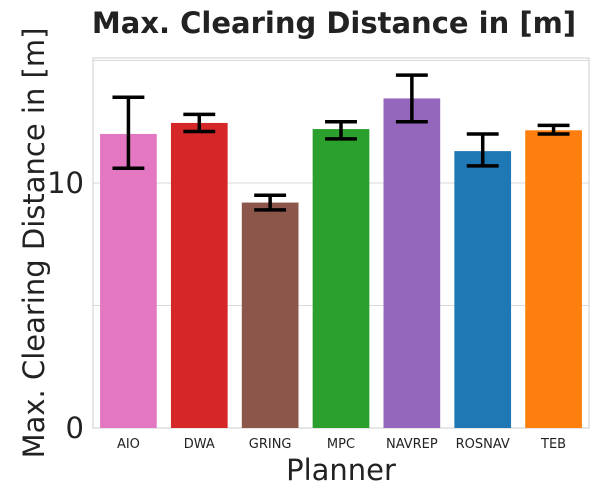  Describe the element at coordinates (75, 428) in the screenshot. I see `y-tick-label: 0` at that location.